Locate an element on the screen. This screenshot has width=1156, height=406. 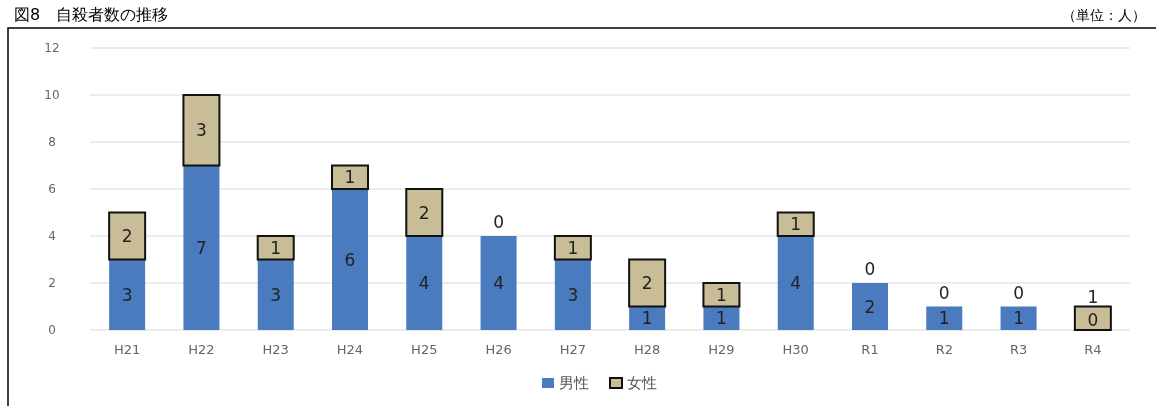
y-tick-label: 2 is located at coordinates (52, 283).